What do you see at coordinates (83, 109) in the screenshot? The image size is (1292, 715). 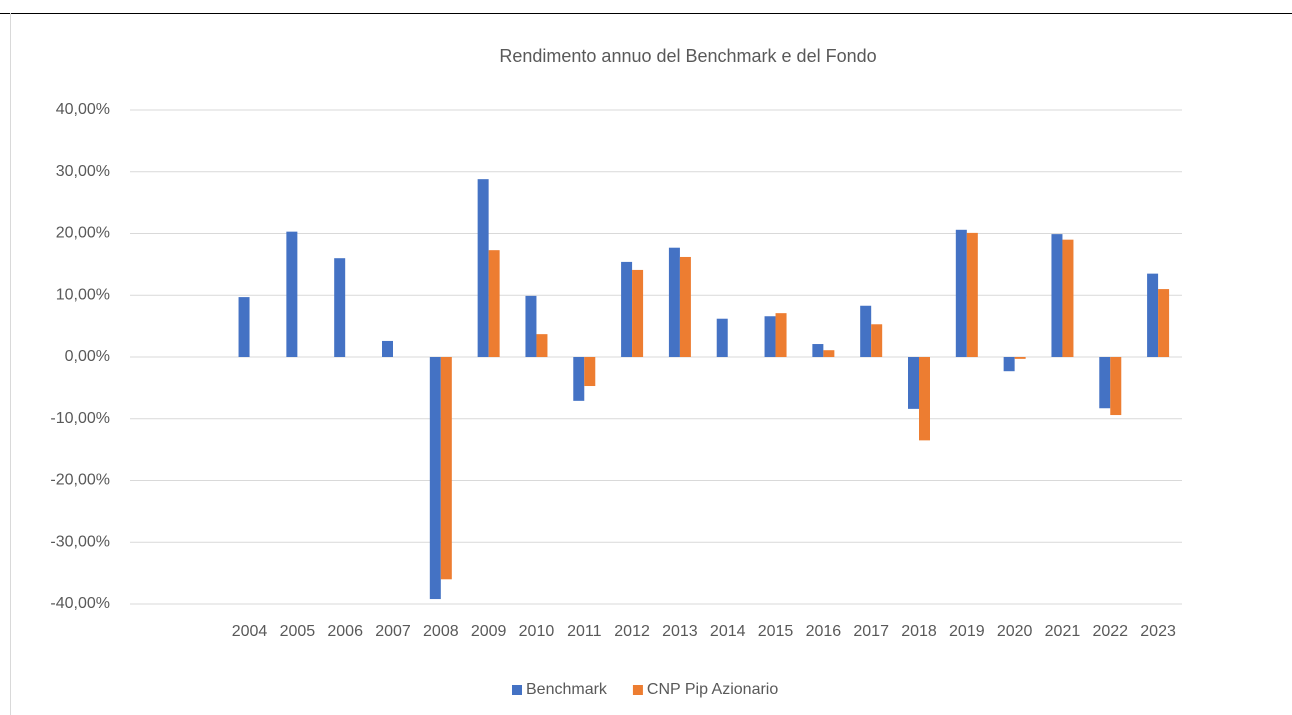 I see `y-tick-label: 40,00%` at bounding box center [83, 109].